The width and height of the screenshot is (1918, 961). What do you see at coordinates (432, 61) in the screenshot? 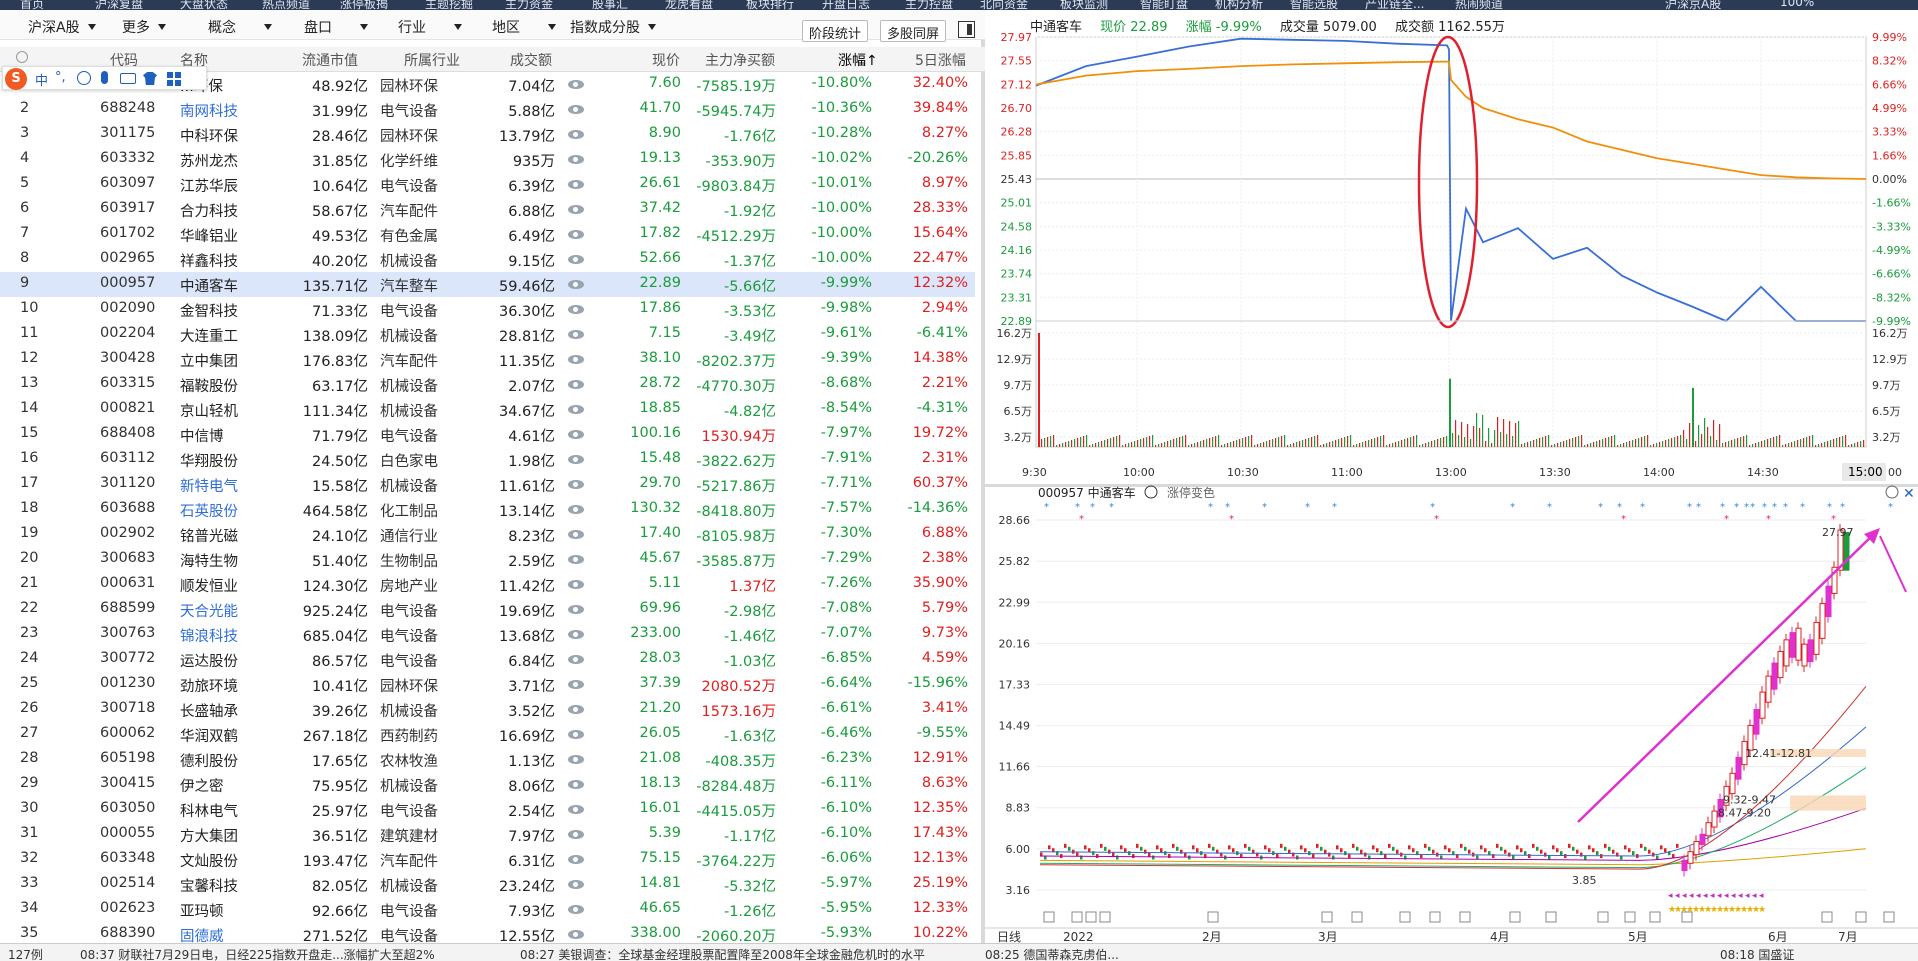
I see `col-industry: 所属行业` at bounding box center [432, 61].